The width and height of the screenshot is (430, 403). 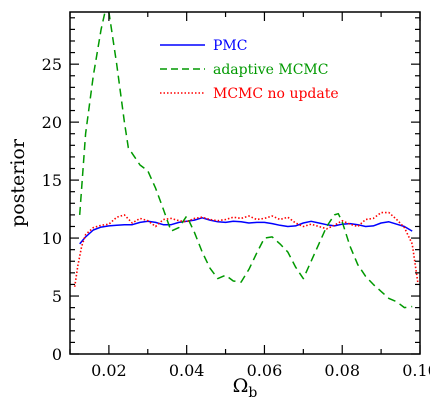 I want to click on y-tick-label: 25, so click(x=52, y=64).